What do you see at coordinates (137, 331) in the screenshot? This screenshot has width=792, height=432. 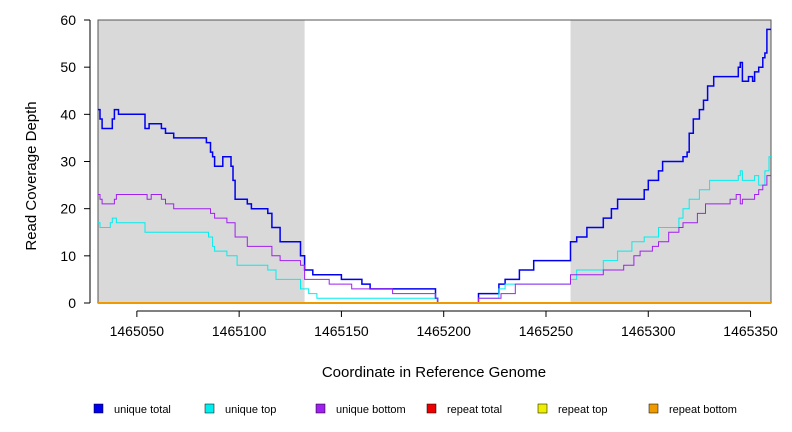 I see `x-tick-label: 1465050` at bounding box center [137, 331].